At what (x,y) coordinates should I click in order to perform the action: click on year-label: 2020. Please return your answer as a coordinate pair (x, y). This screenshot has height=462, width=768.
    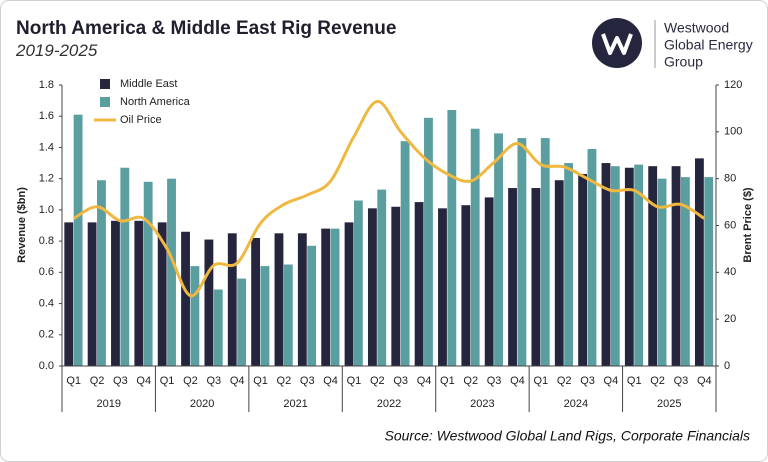
    Looking at the image, I should click on (202, 404).